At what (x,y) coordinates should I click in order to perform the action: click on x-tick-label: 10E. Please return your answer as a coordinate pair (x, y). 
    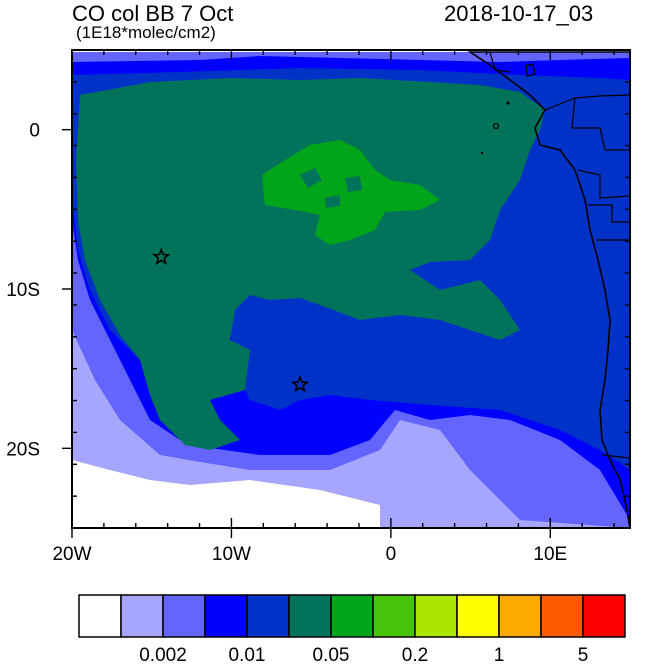
    Looking at the image, I should click on (550, 554).